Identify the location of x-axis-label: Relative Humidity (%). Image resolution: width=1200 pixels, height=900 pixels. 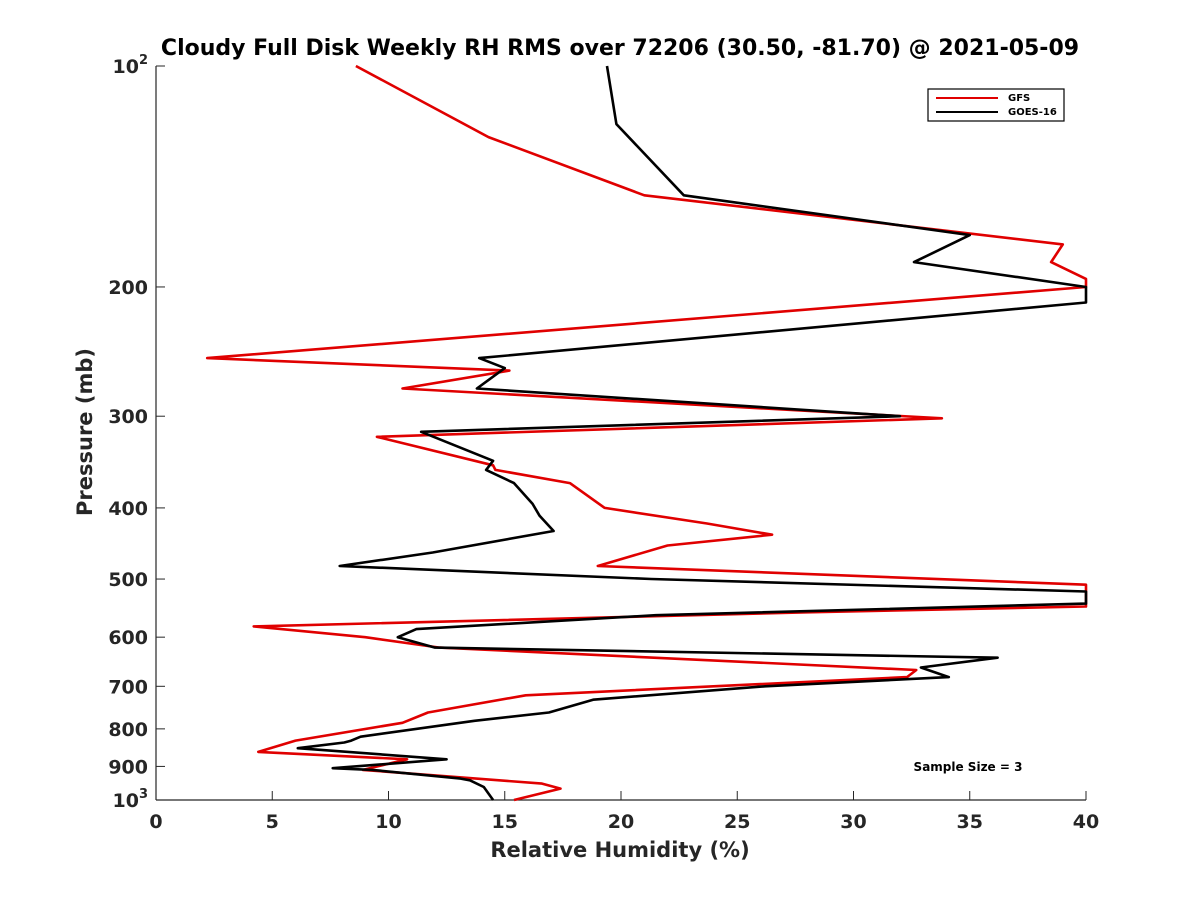
(619, 850).